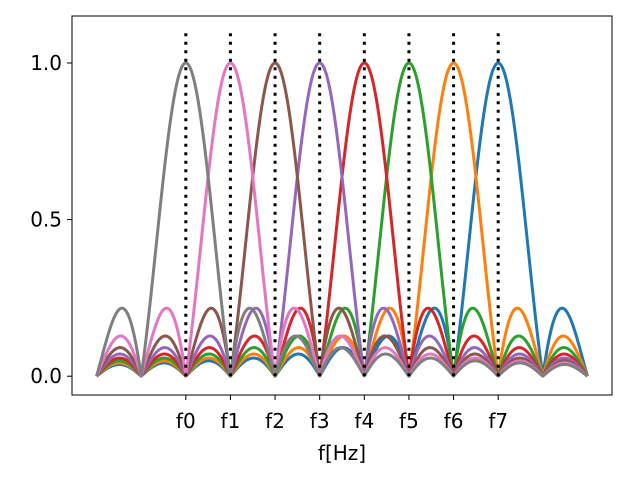 The height and width of the screenshot is (480, 640). What do you see at coordinates (342, 414) in the screenshot?
I see `x-axis: f0 f1 f2 f3 f4 f5 f6 f7` at bounding box center [342, 414].